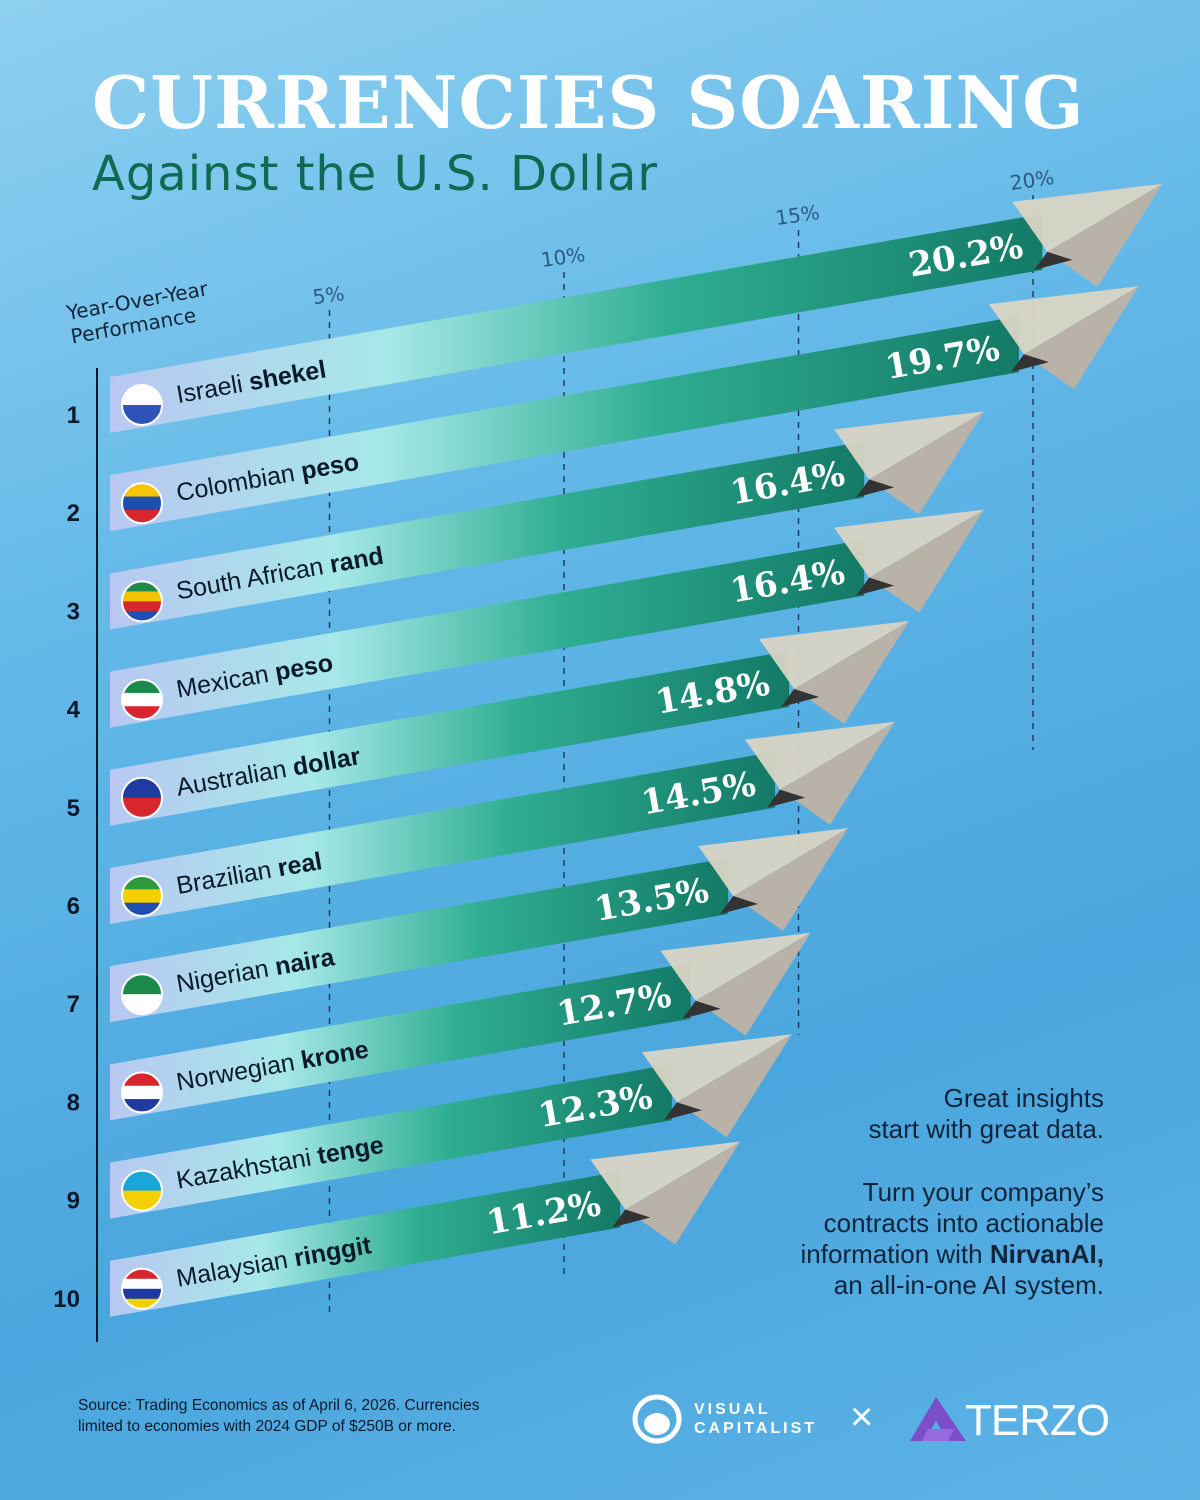  What do you see at coordinates (66, 1299) in the screenshot?
I see `rank-number: 10` at bounding box center [66, 1299].